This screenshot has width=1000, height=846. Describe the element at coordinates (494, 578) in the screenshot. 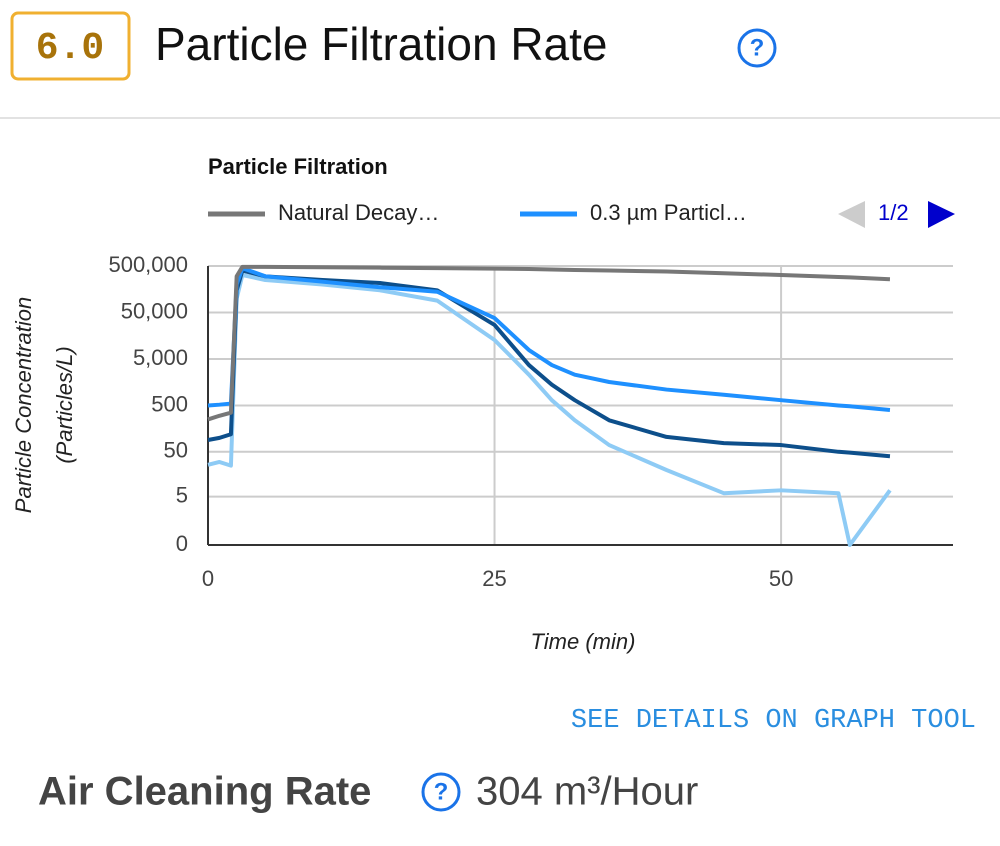

I see `x-tick-label: 25` at that location.